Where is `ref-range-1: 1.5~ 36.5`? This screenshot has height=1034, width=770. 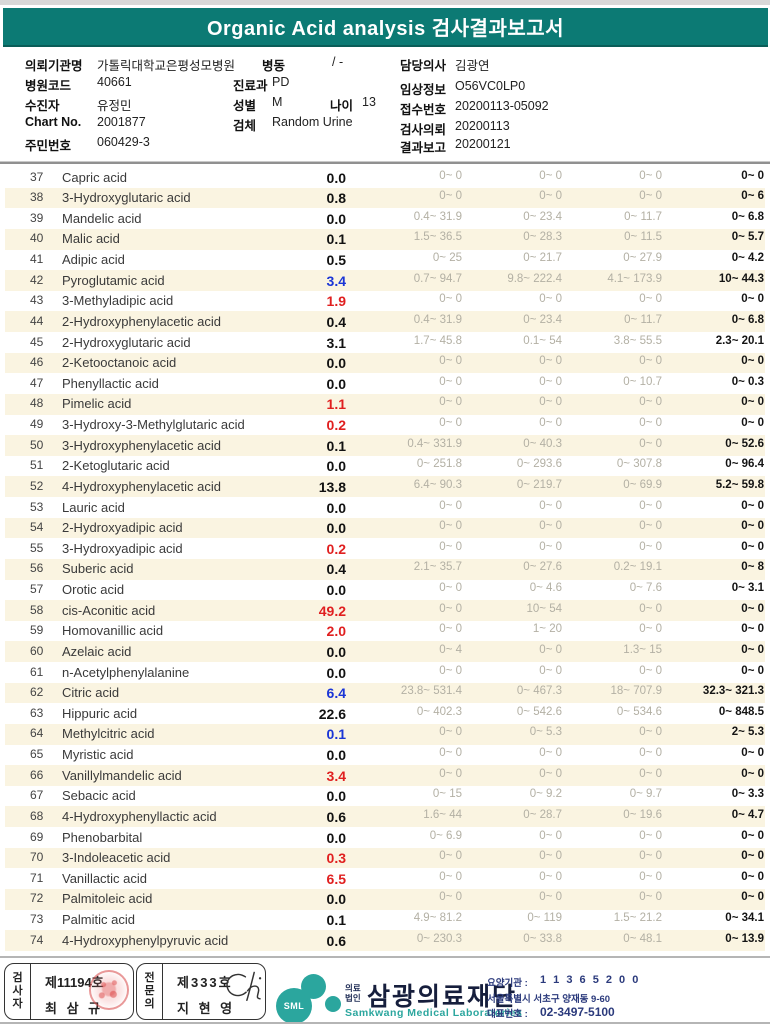
ref-range-1: 1.5~ 36.5 is located at coordinates (437, 237).